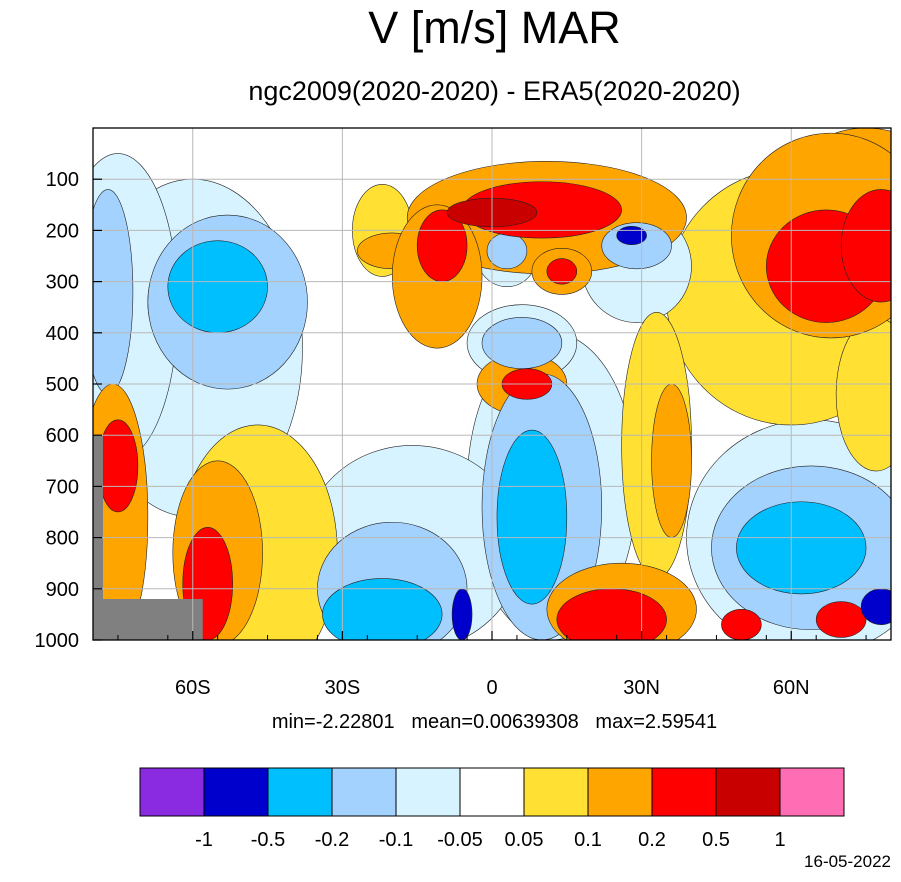  Describe the element at coordinates (57, 641) in the screenshot. I see `tick-label-y: 1000` at that location.